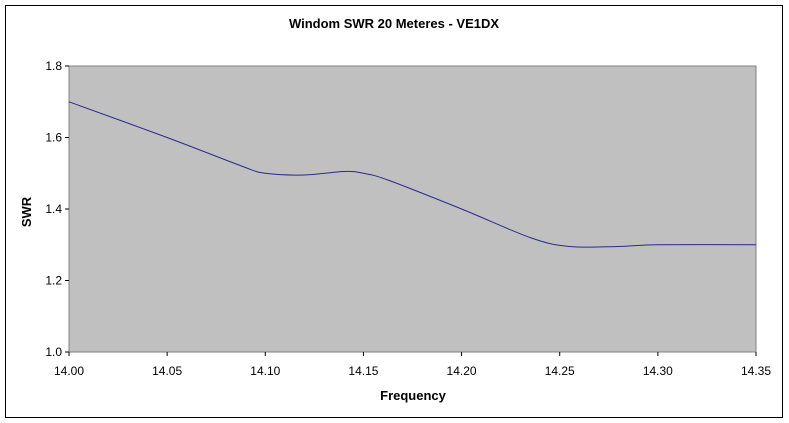 This screenshot has width=789, height=423. Describe the element at coordinates (658, 371) in the screenshot. I see `x-tick-label: 14.30` at that location.